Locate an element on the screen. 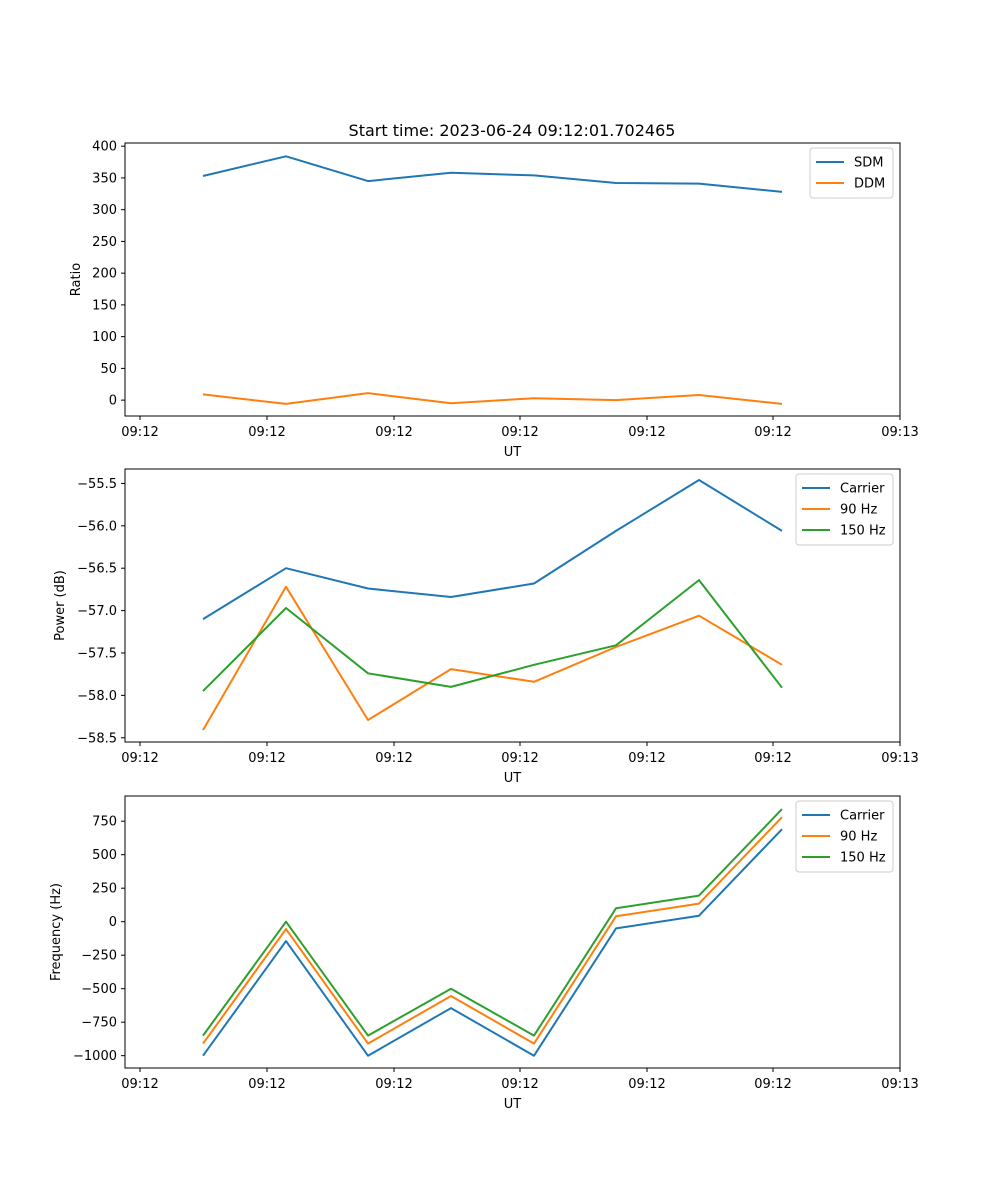 The width and height of the screenshot is (1000, 1200). y-axis-label: Power (dB) is located at coordinates (60, 605).